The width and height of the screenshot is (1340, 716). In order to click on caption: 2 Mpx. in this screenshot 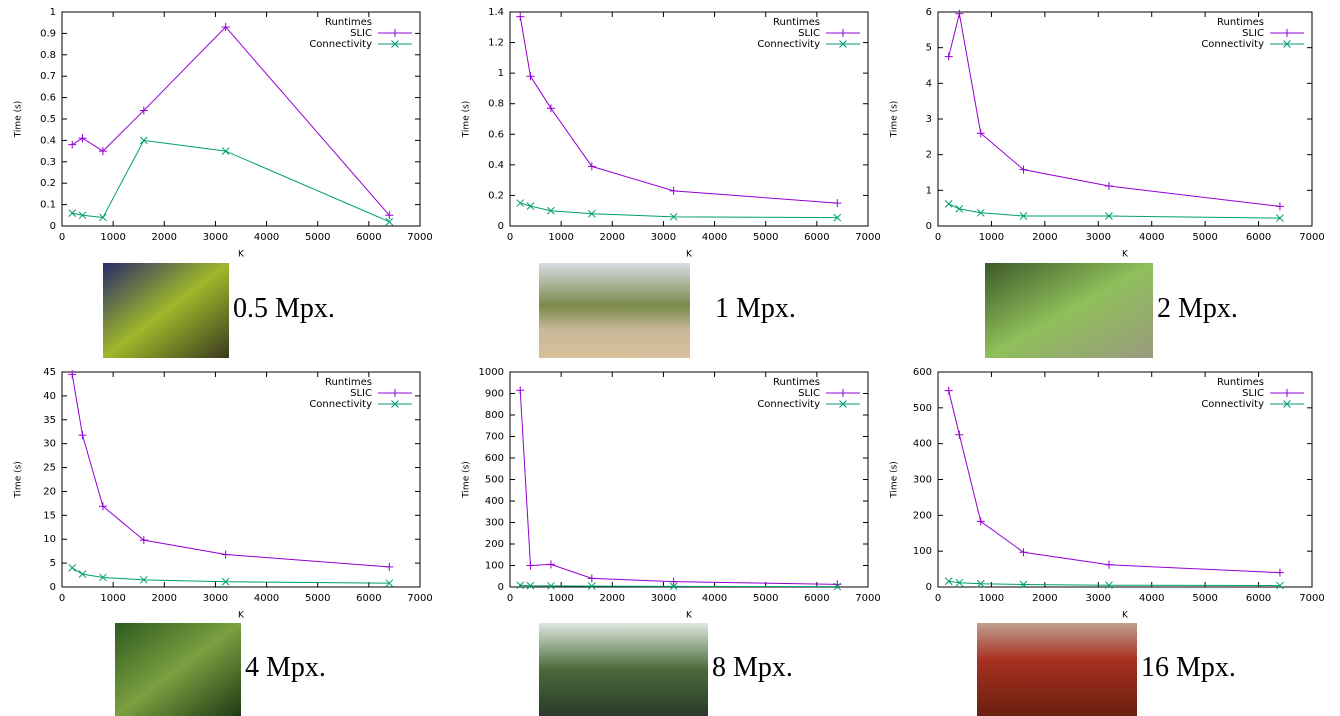, I will do `click(1197, 308)`.